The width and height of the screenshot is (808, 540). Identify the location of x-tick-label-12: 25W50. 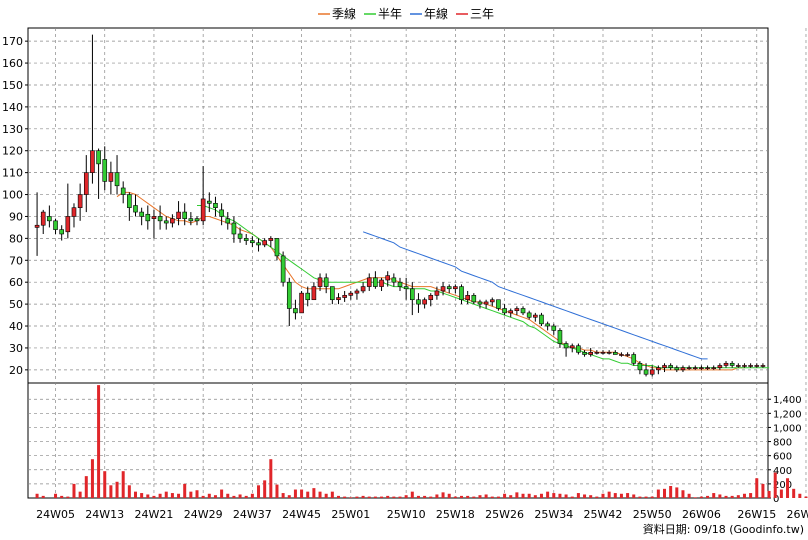
(652, 514).